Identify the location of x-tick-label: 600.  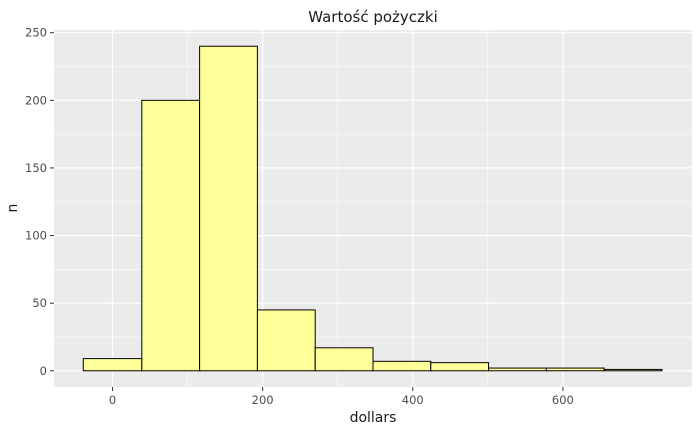
(563, 400).